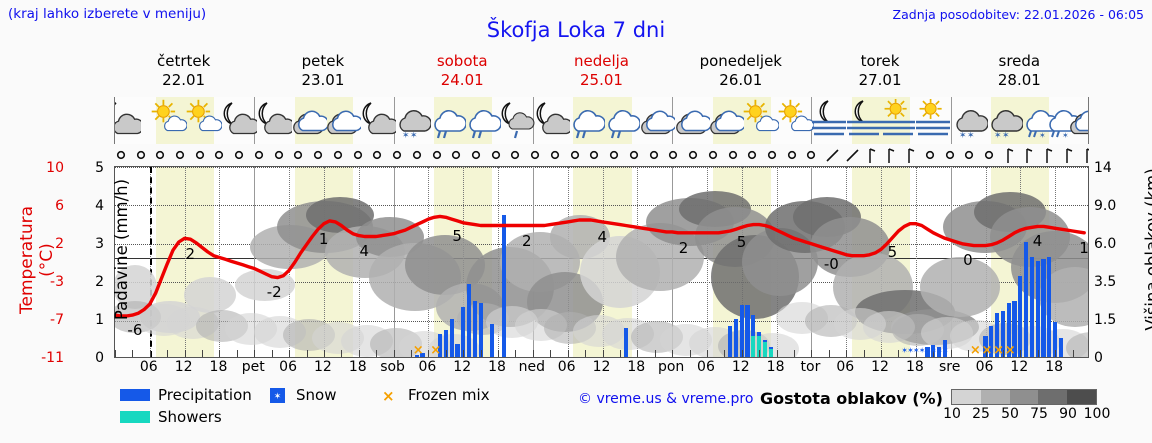  Describe the element at coordinates (898, 119) in the screenshot. I see `weather-icon-sun-fog` at that location.